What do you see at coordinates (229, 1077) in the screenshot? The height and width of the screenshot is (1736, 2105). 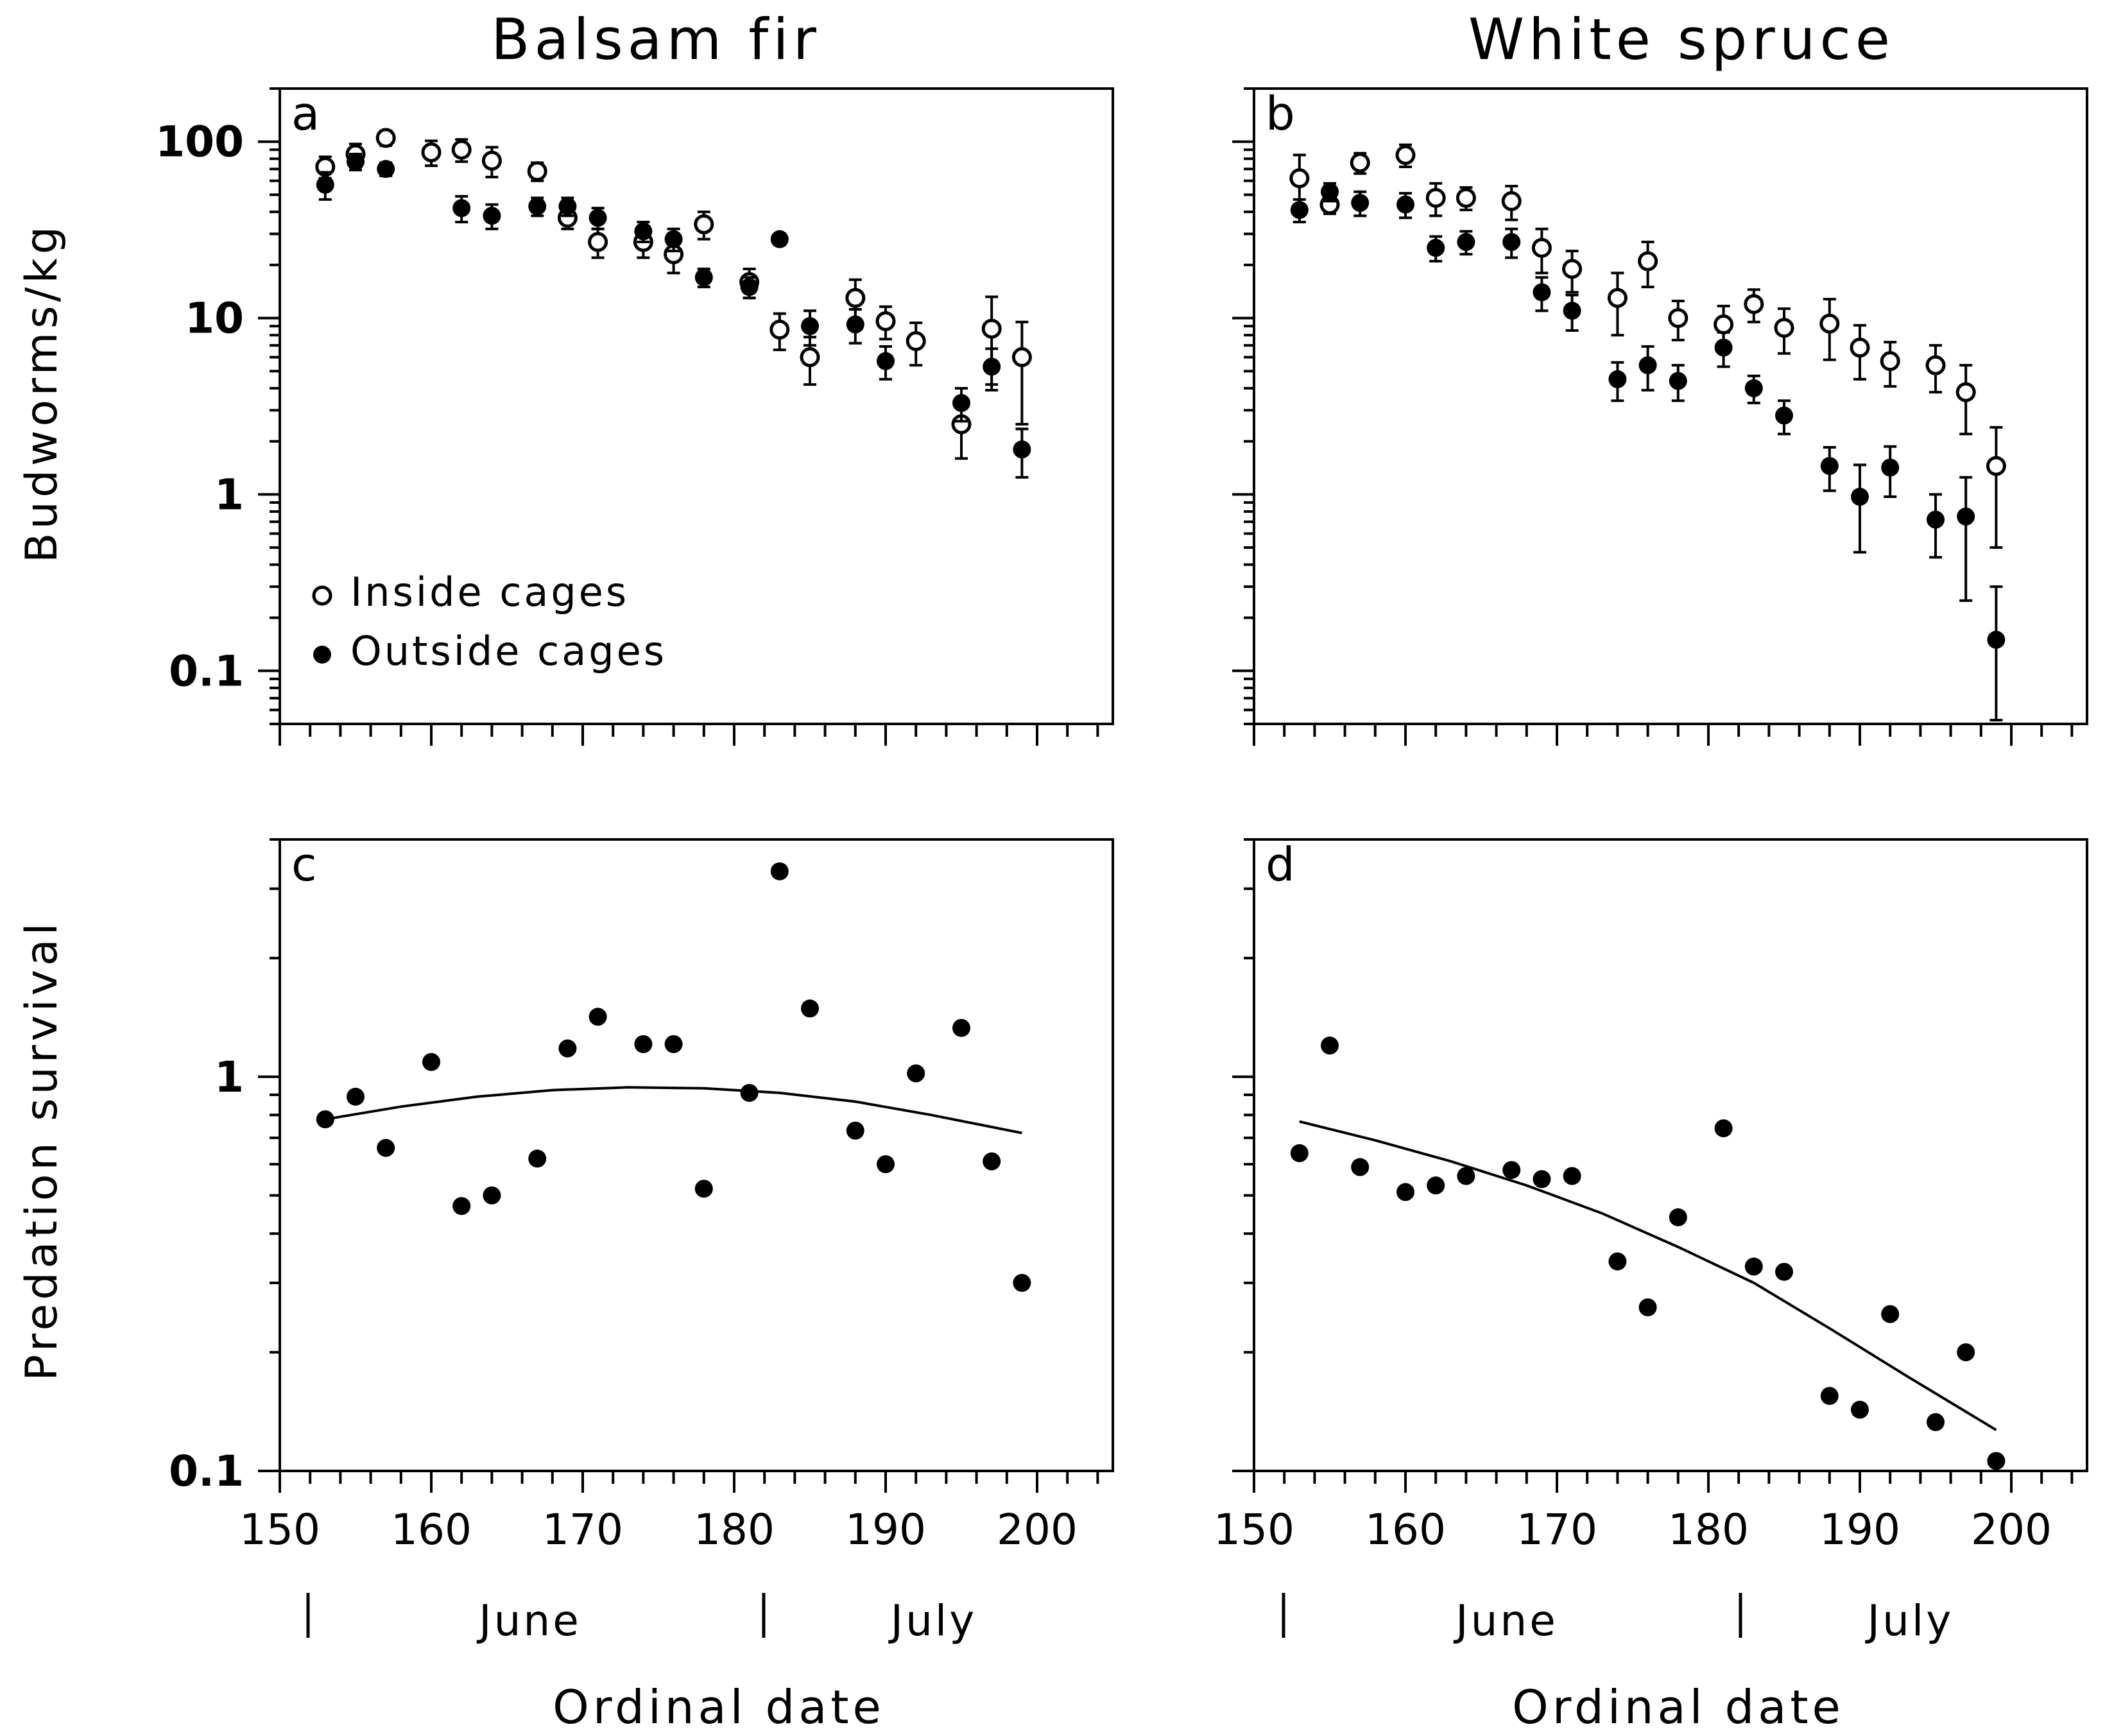 I see `y-tick-label: 1` at bounding box center [229, 1077].